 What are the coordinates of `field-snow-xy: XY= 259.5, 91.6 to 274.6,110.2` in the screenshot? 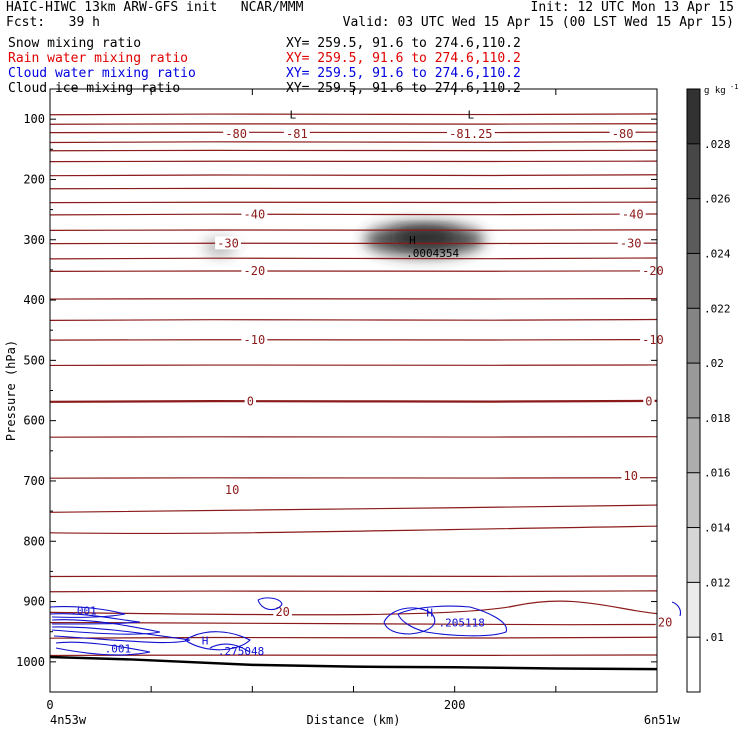 It's located at (403, 43).